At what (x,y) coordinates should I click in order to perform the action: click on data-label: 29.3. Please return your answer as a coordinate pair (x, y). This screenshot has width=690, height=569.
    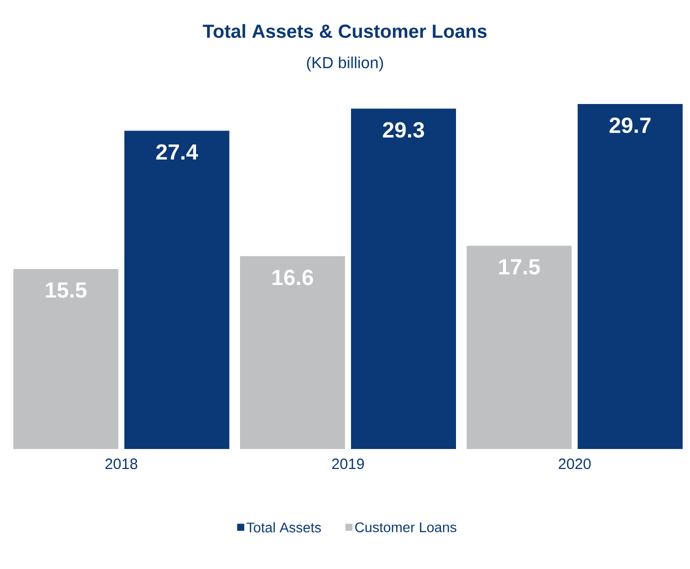
    Looking at the image, I should click on (403, 130).